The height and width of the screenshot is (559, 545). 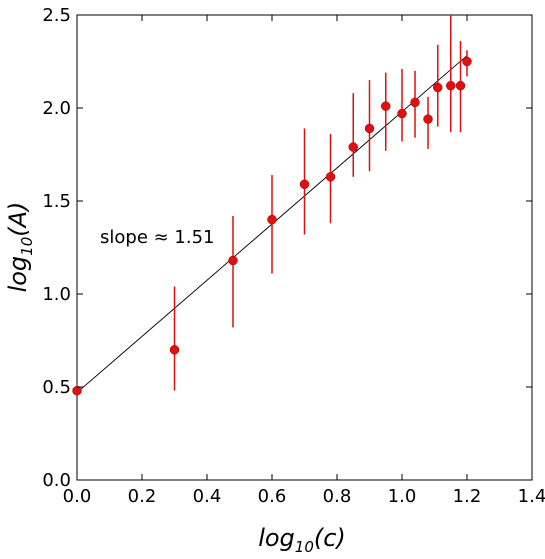 What do you see at coordinates (56, 201) in the screenshot?
I see `y-tick-label: 1.5` at bounding box center [56, 201].